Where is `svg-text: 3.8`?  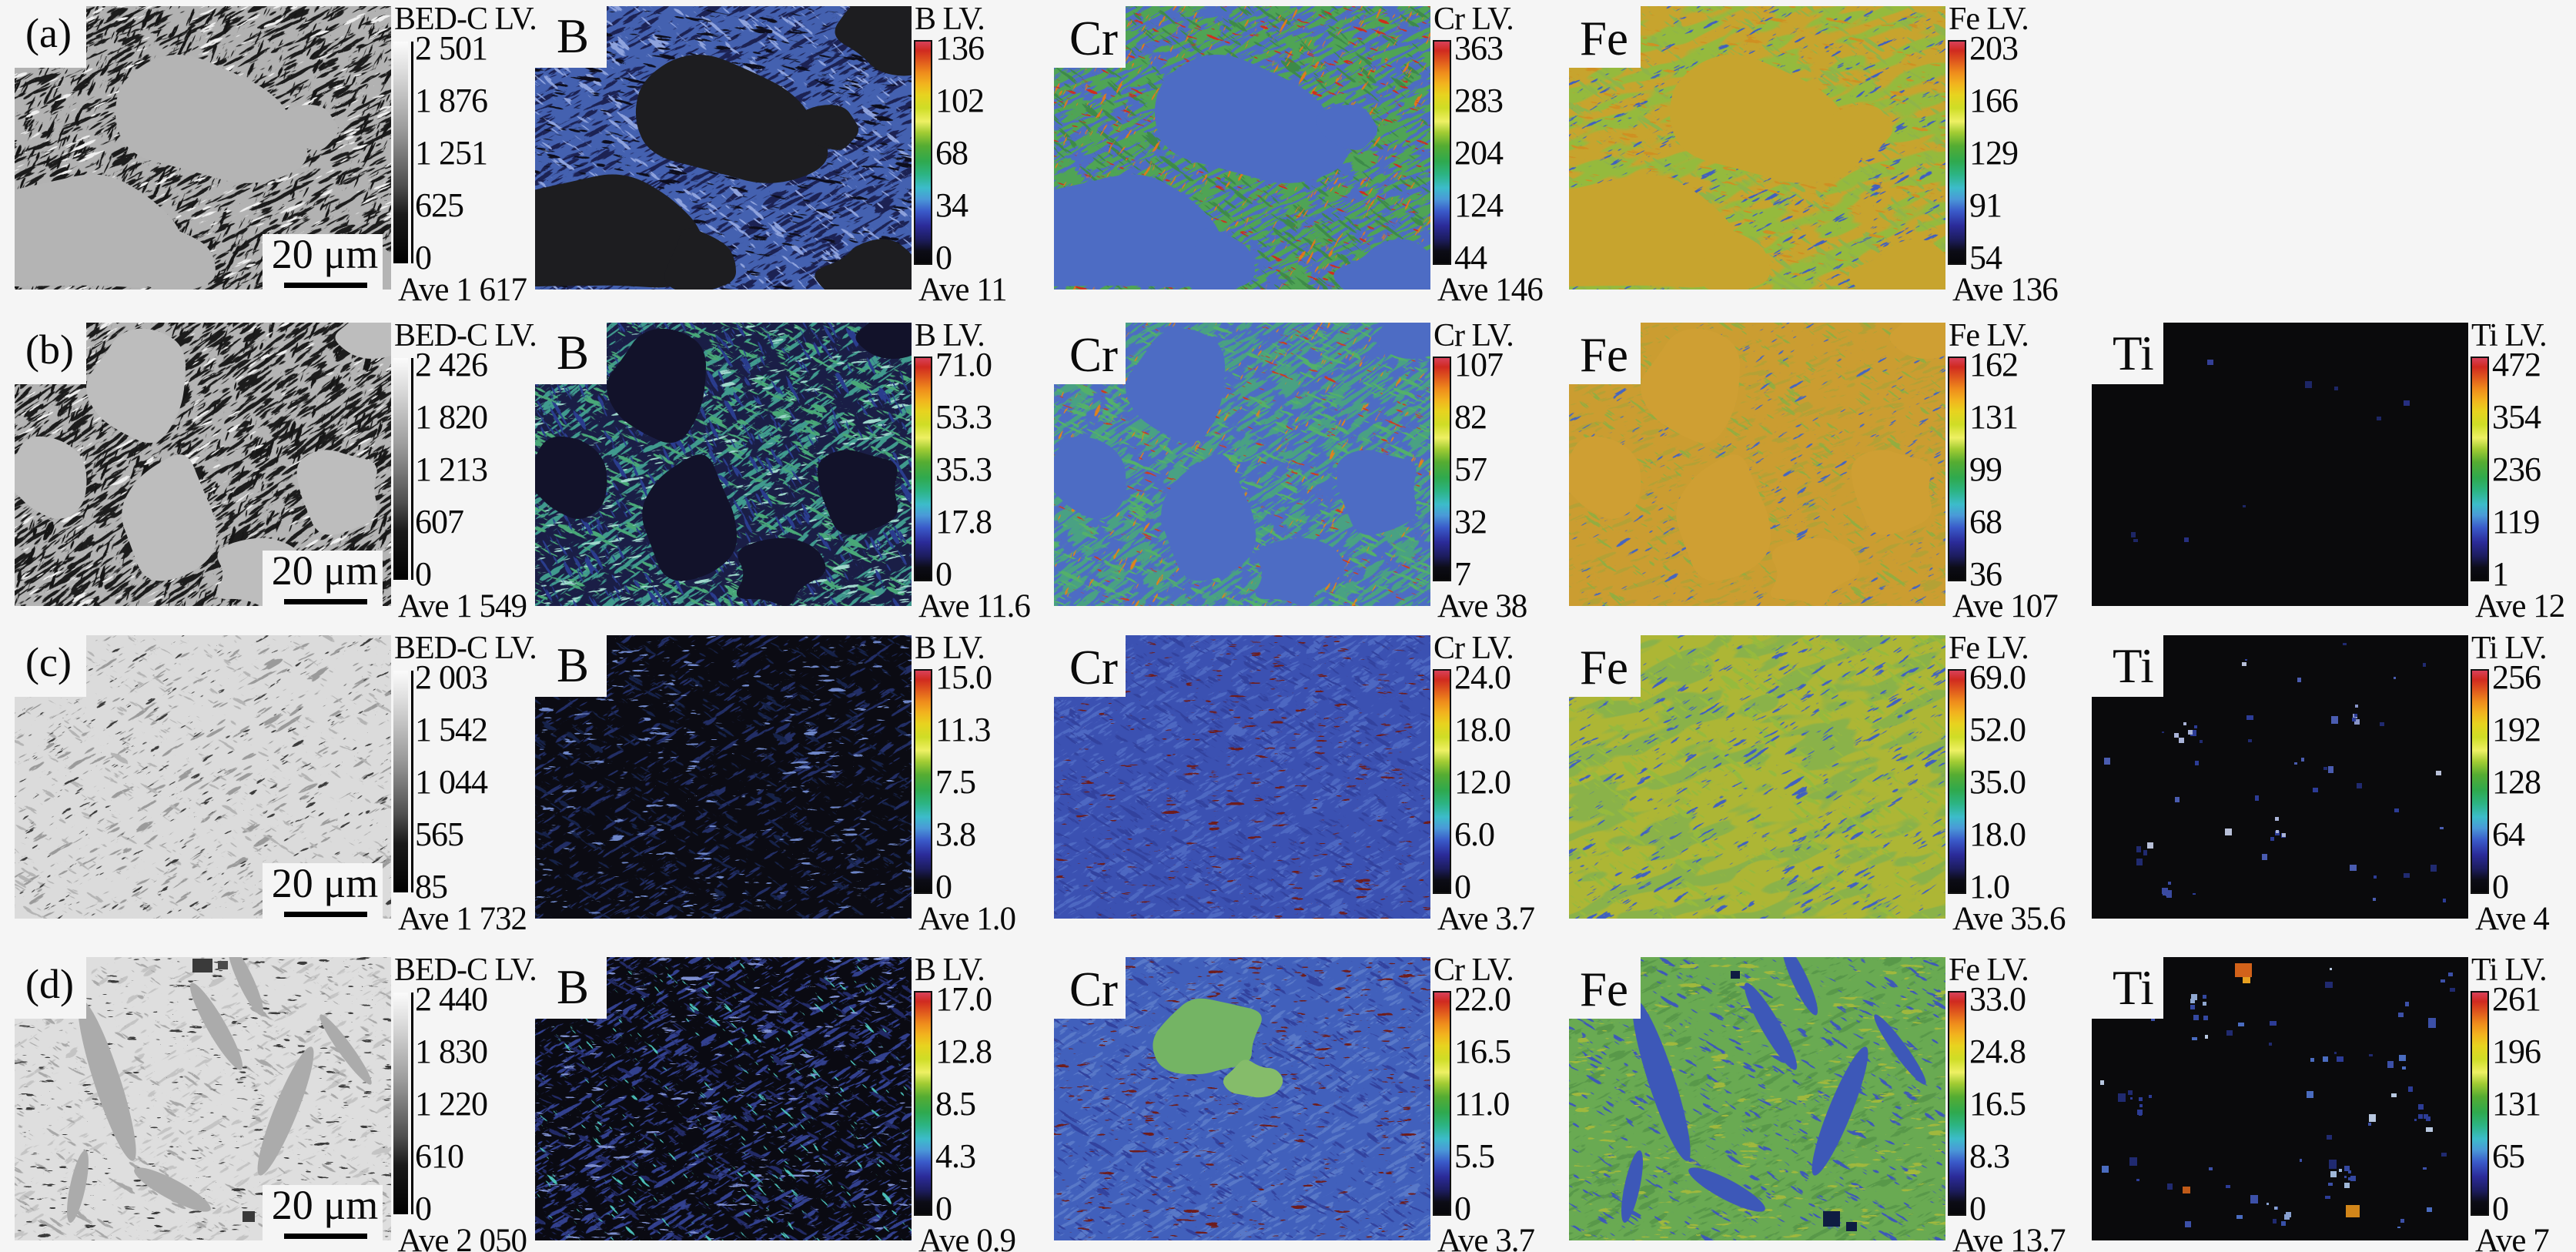
svg-text: 3.8 is located at coordinates (955, 834).